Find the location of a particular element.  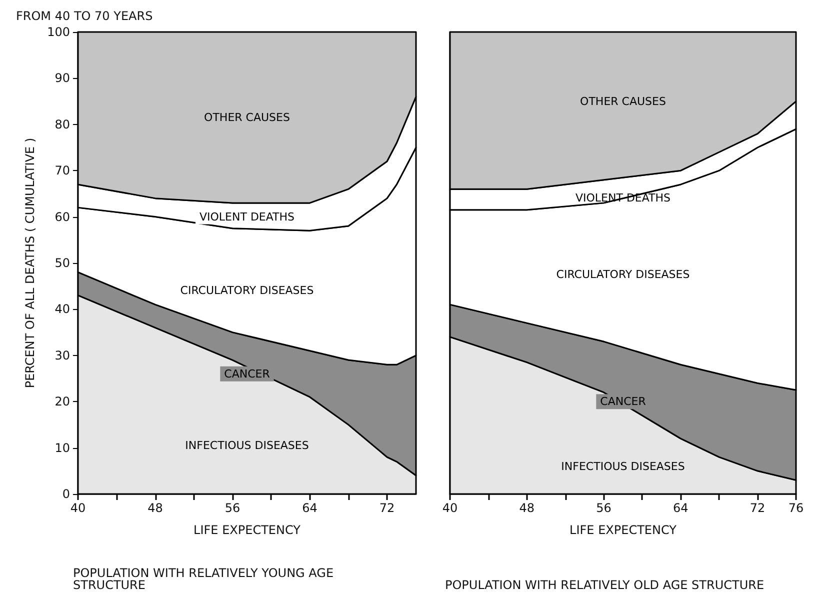

y-axis-title: PERCENT OF ALL DEATHS ( CUMULATIVE ) is located at coordinates (30, 263).